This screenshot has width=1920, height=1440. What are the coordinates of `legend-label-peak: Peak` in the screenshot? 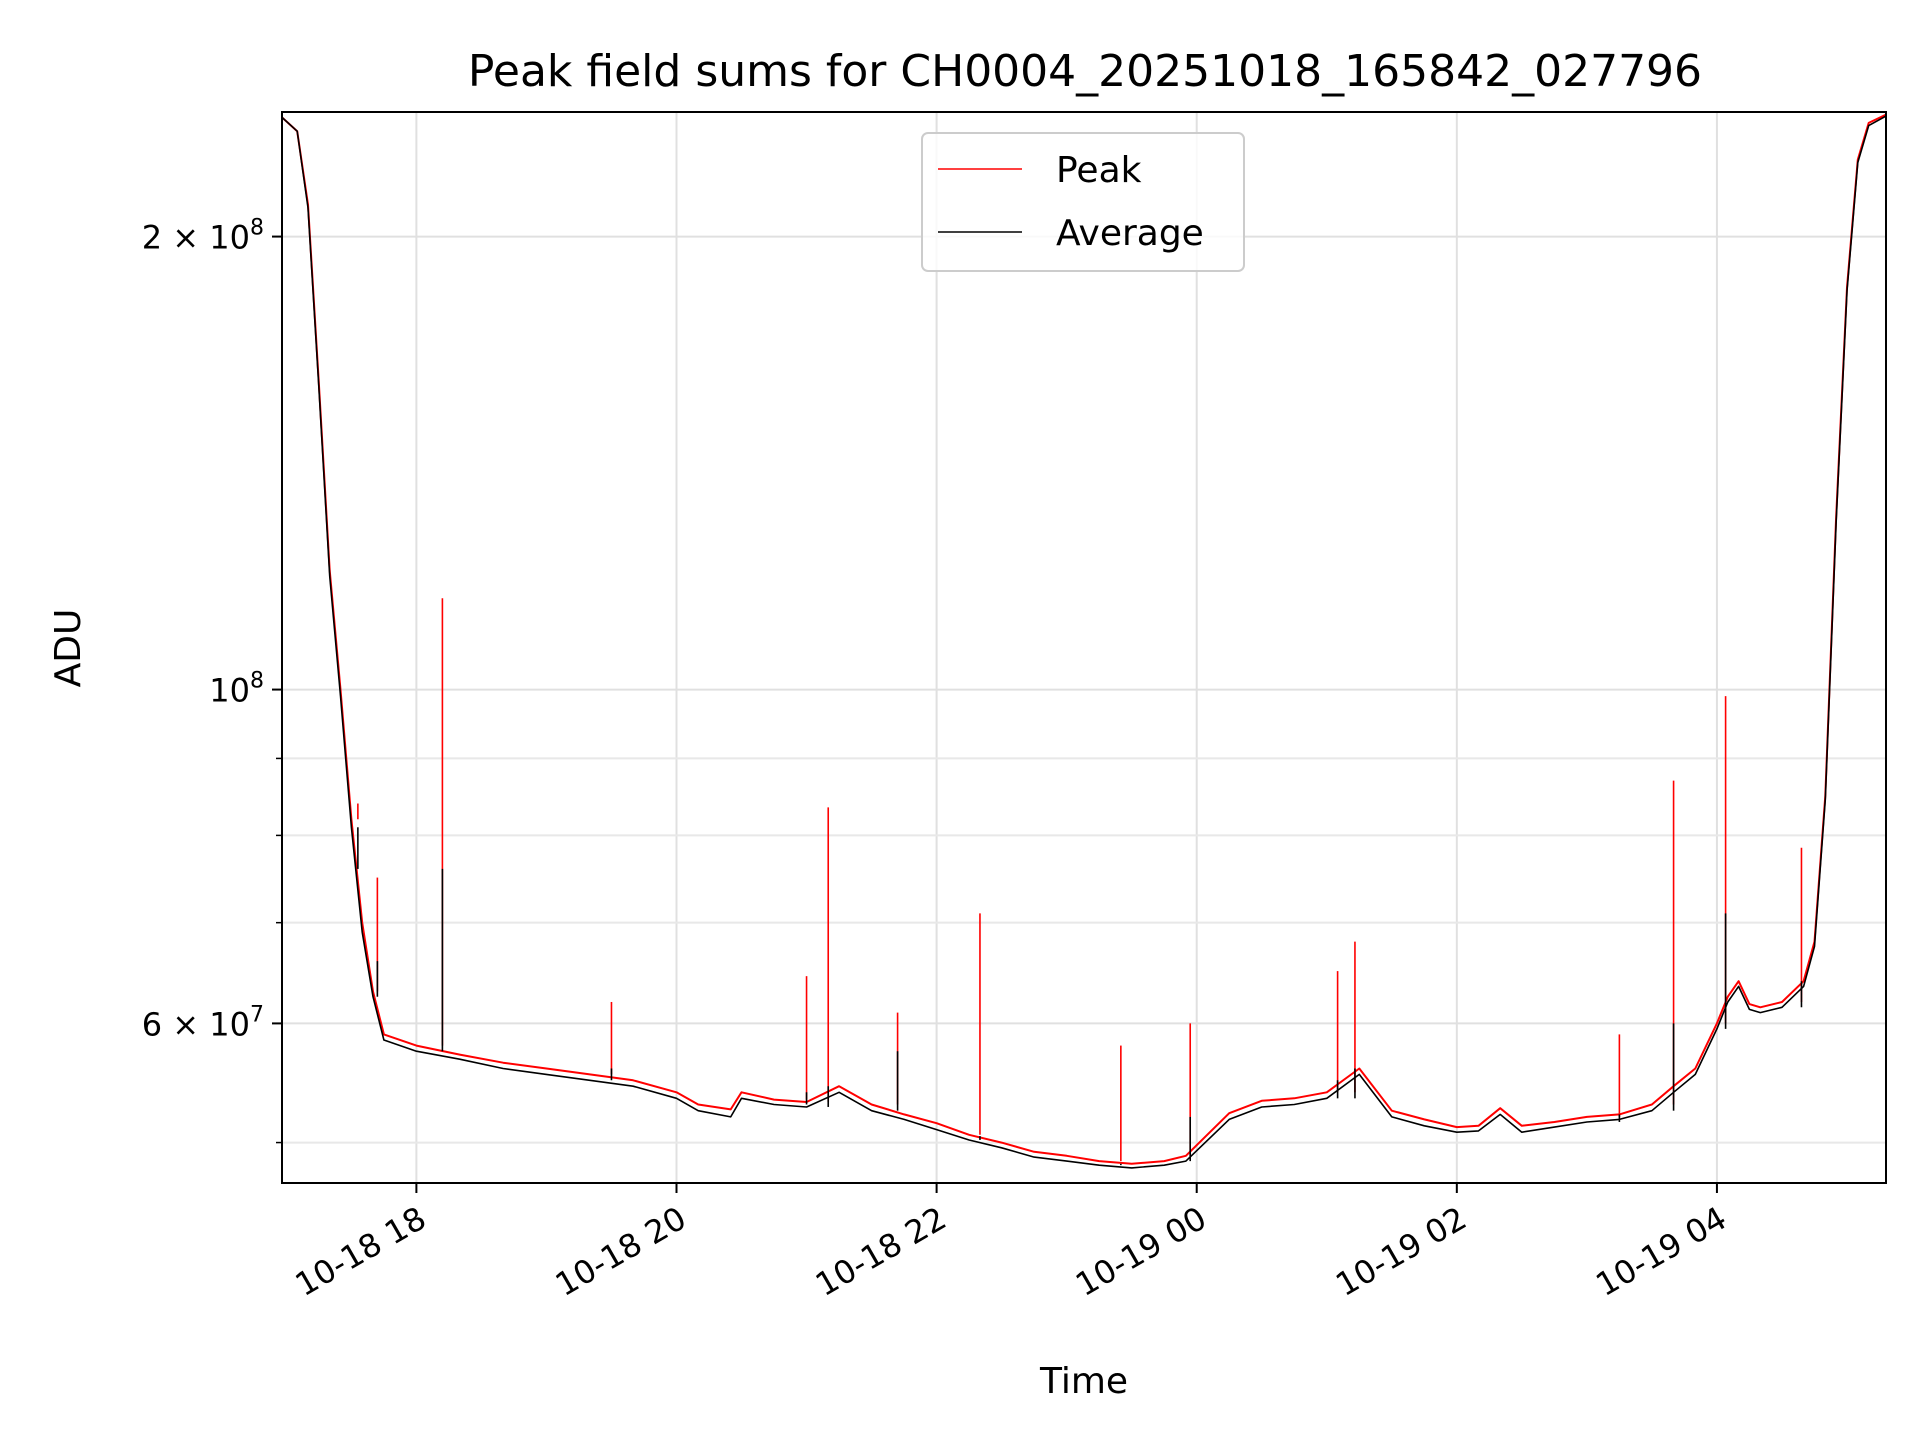 It's located at (1099, 170).